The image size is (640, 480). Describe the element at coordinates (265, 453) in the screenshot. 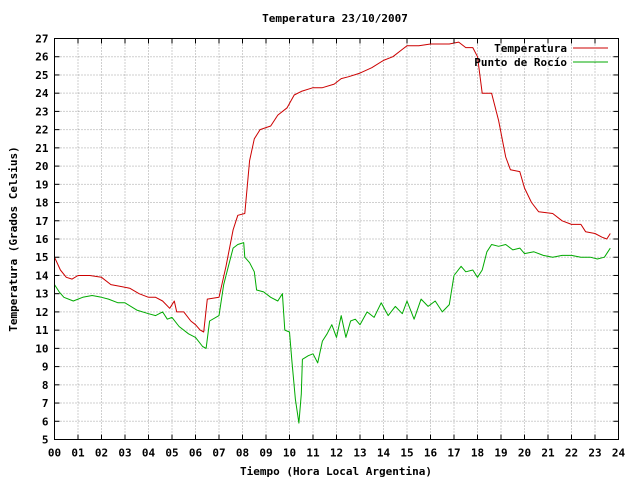

I see `x-tick-label: 09` at that location.